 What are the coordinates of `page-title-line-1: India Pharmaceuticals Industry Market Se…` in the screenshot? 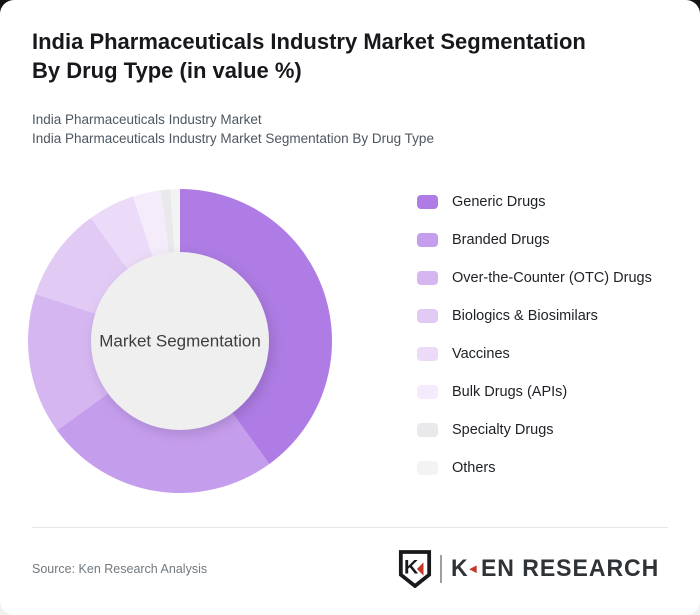 It's located at (309, 41).